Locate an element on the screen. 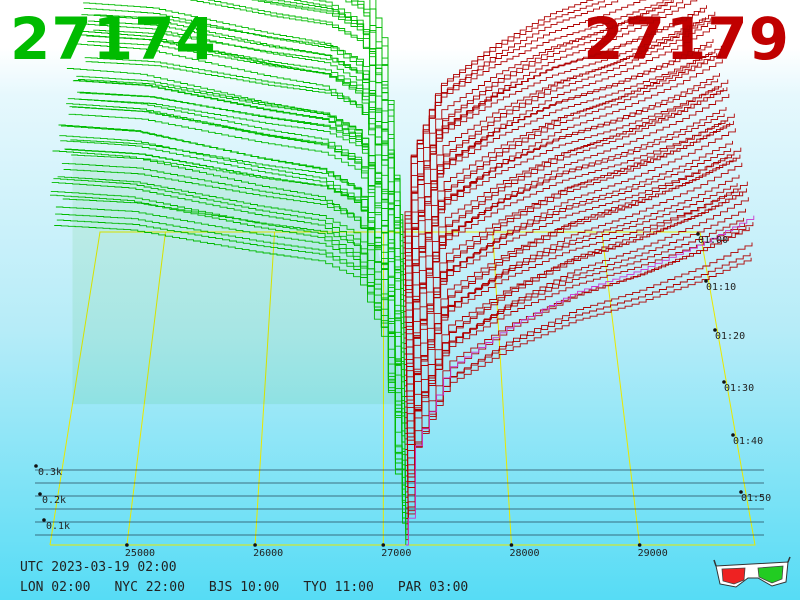  city-time-nyc: NYC 22:00 is located at coordinates (149, 587).